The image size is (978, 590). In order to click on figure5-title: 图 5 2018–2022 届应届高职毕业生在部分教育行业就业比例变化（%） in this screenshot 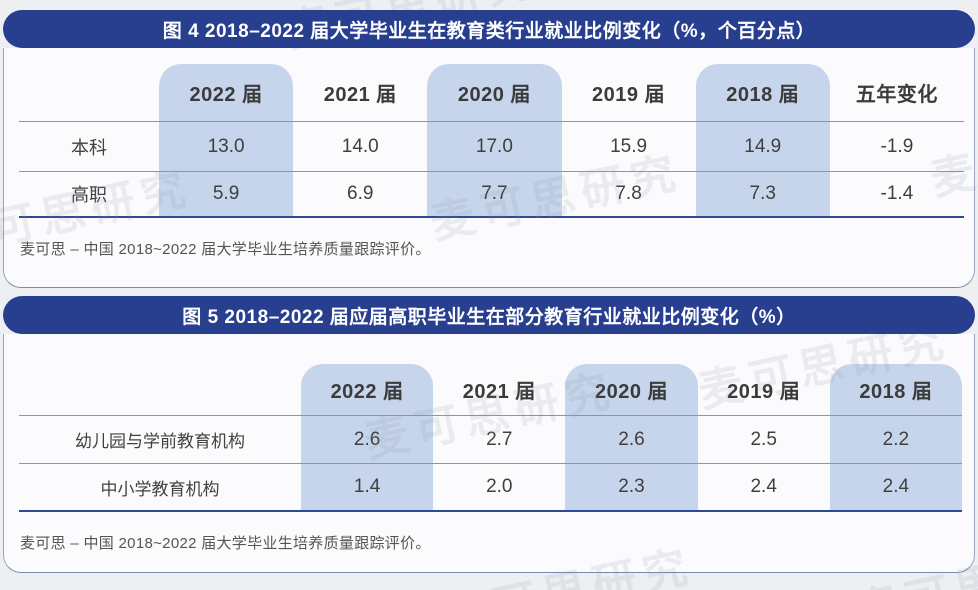, I will do `click(489, 317)`.